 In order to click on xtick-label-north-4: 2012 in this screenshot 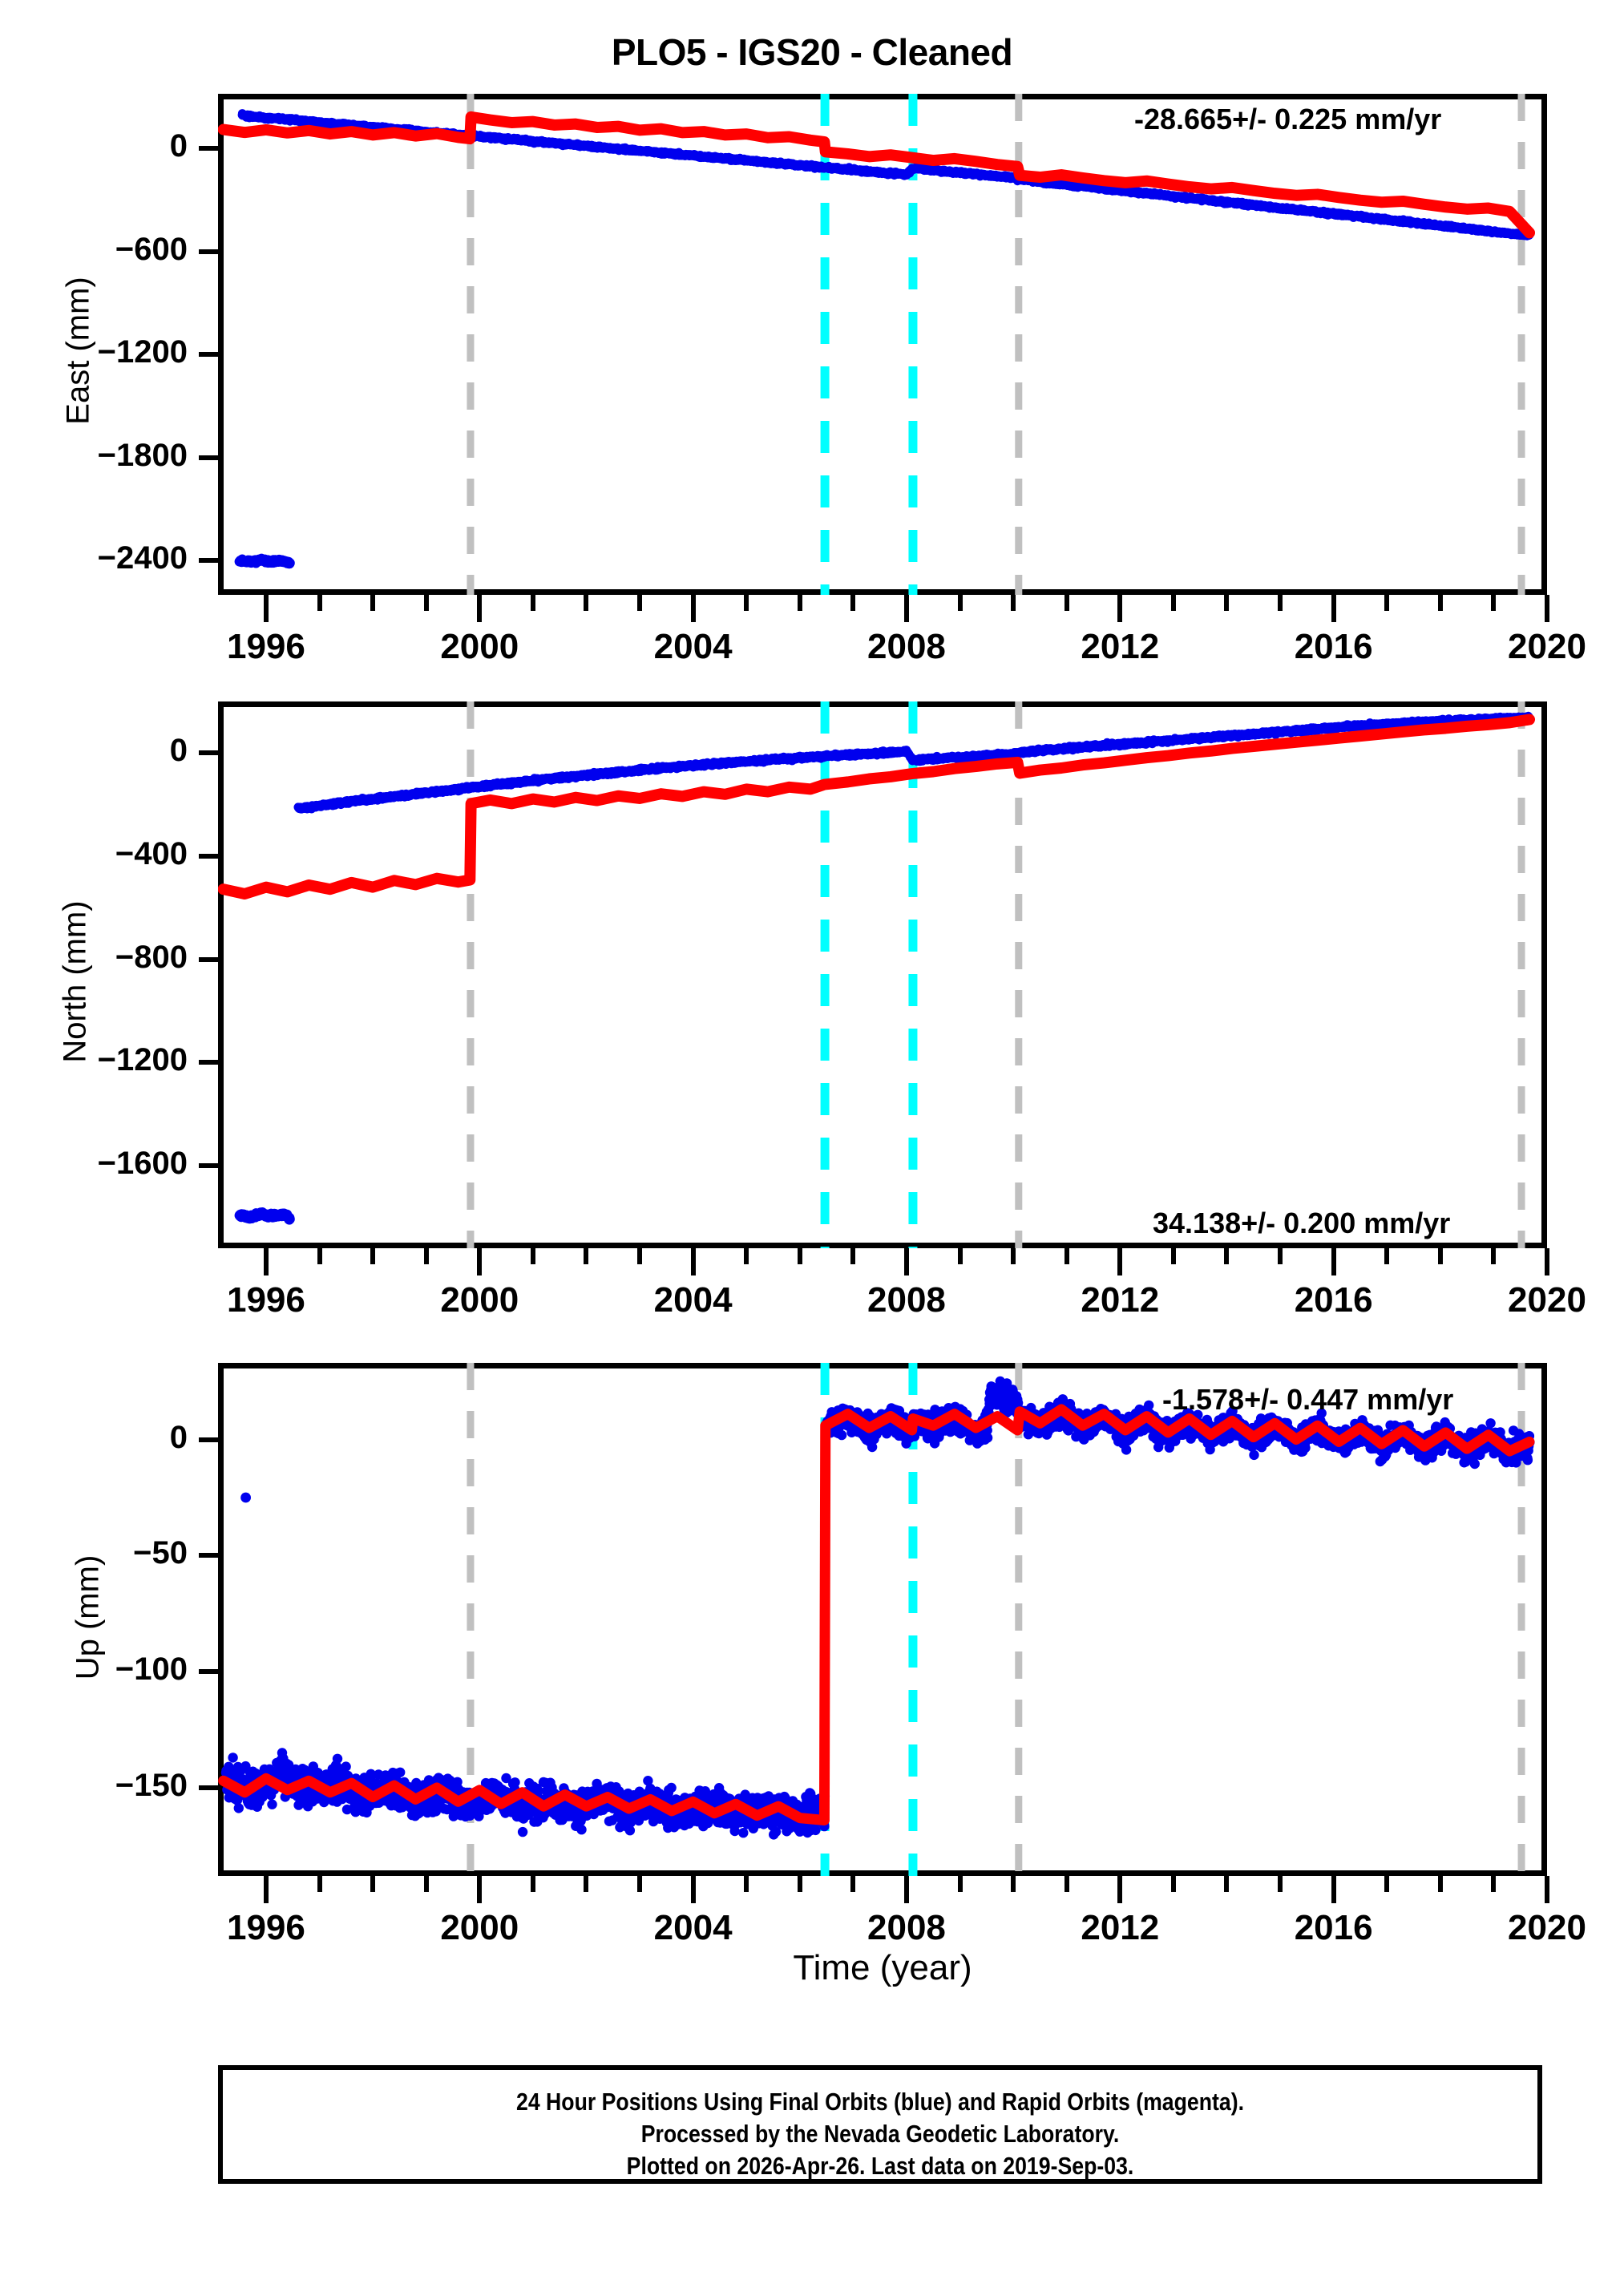, I will do `click(1120, 1300)`.